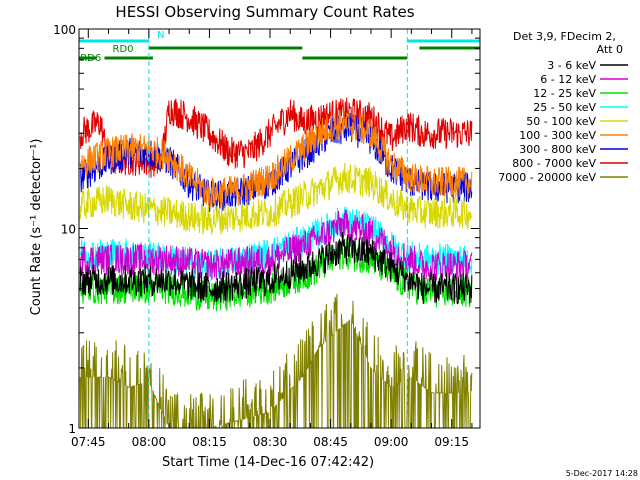 The image size is (640, 480). Describe the element at coordinates (123, 49) in the screenshot. I see `flag-label-rd0: RD0` at that location.